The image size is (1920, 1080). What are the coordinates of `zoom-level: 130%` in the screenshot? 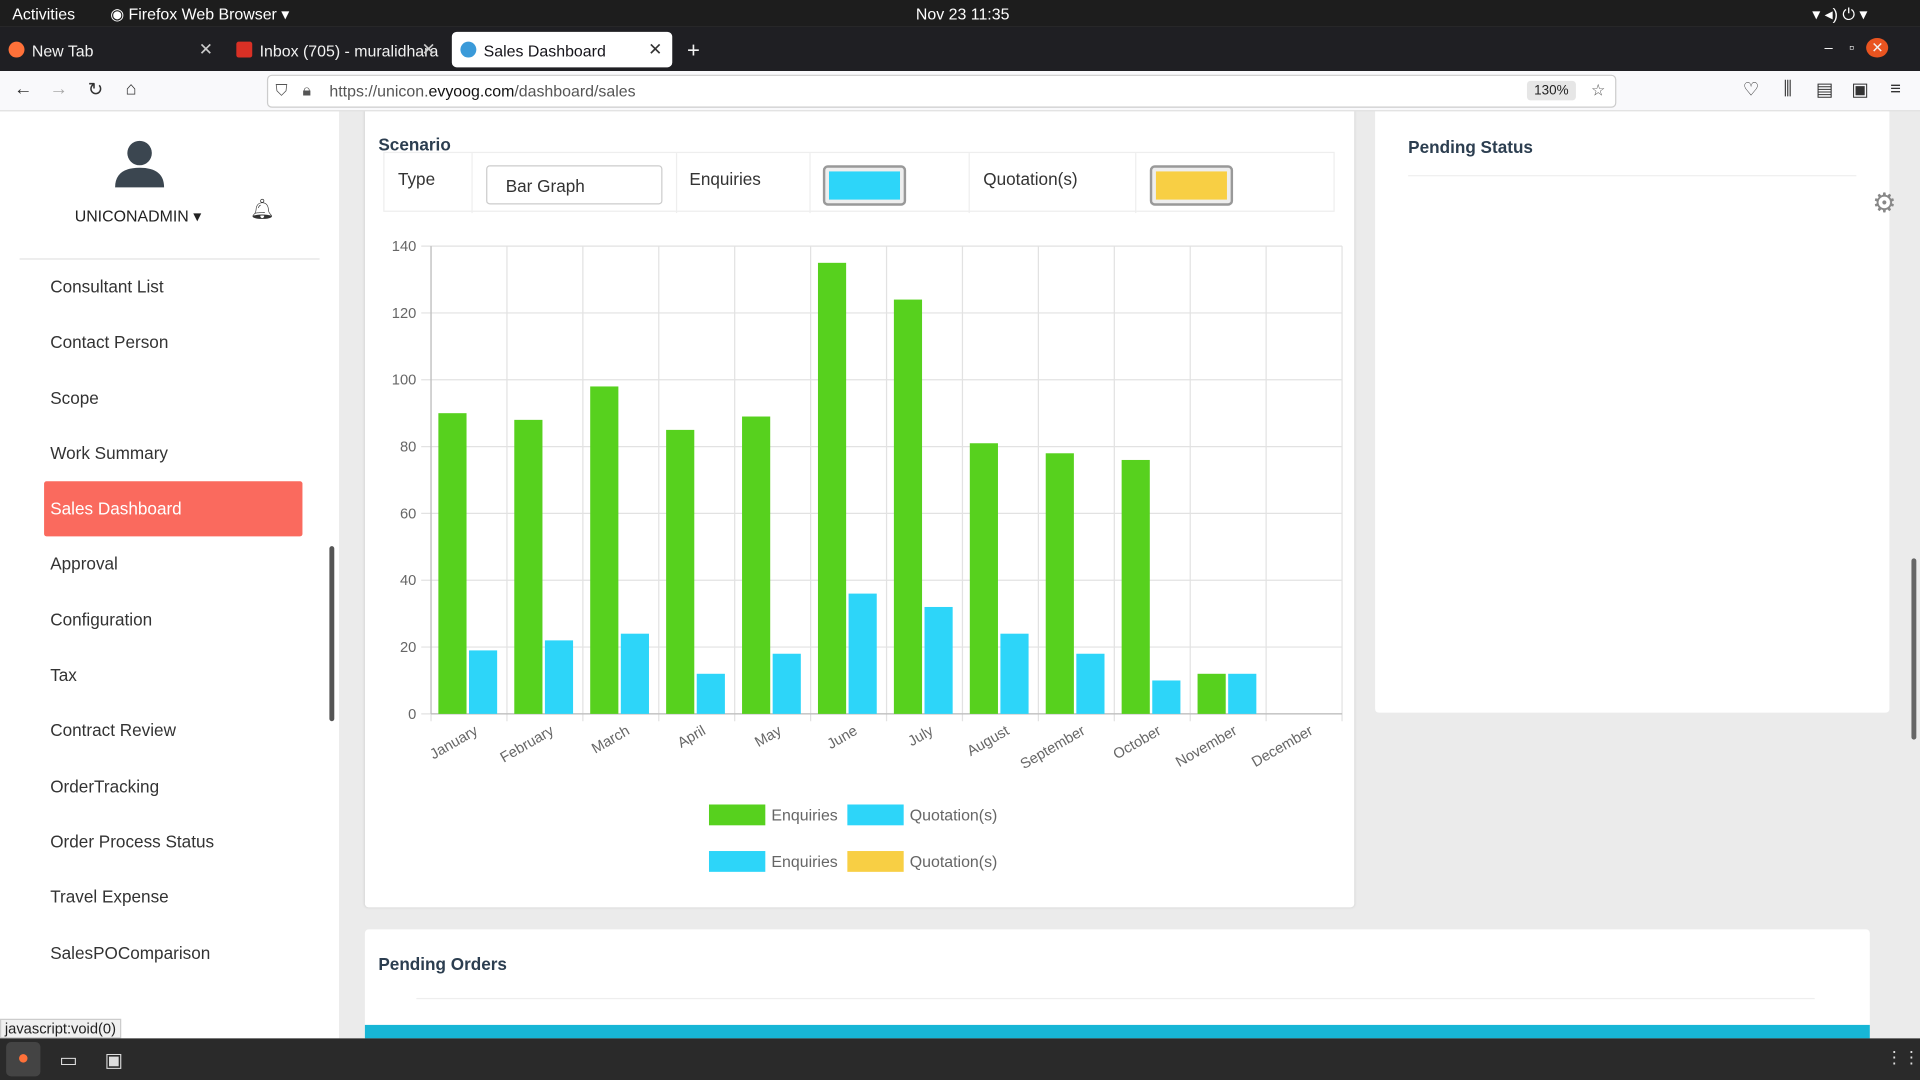 It's located at (1551, 90).